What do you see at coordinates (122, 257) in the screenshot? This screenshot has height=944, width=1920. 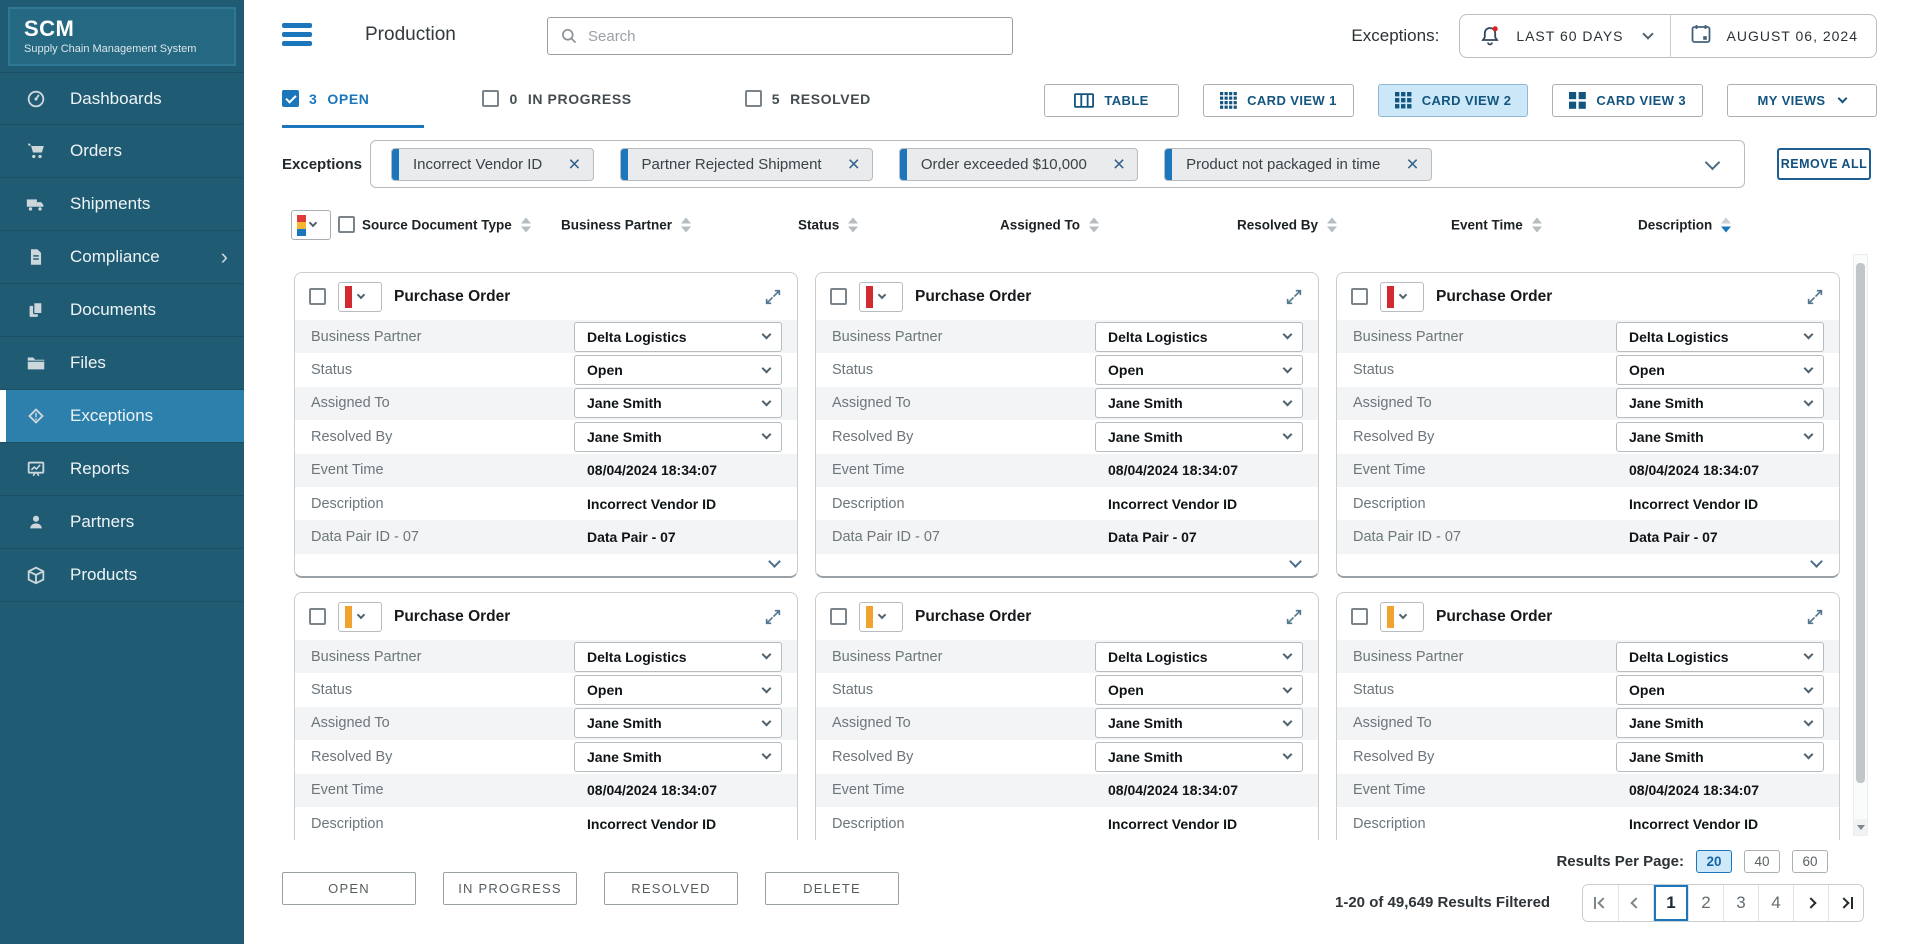 I see `sidebar-item-compliance: Compliance ›` at bounding box center [122, 257].